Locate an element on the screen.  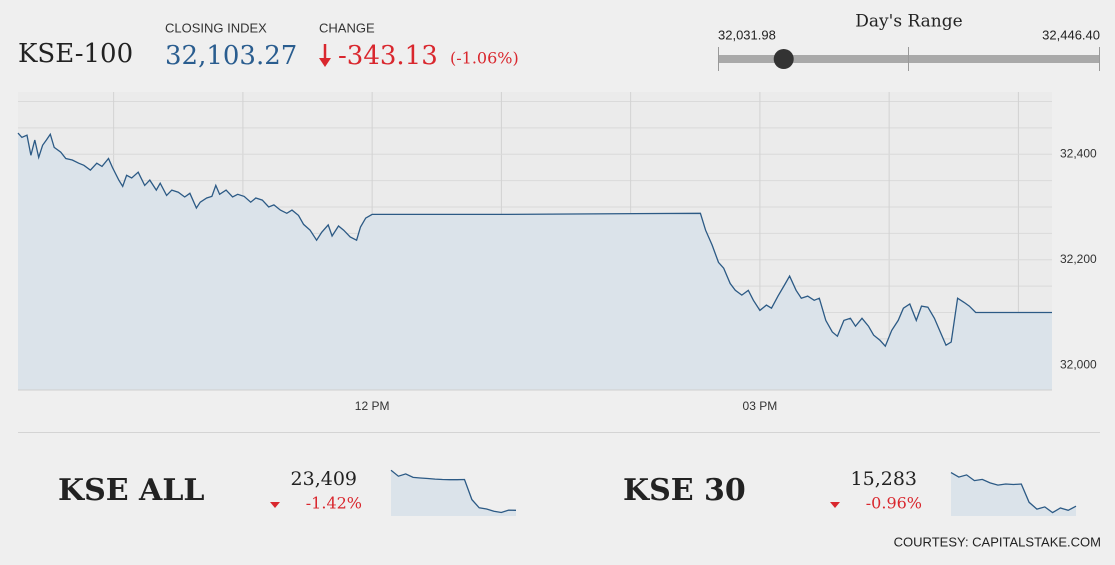
closing-caption: CLOSING INDEX is located at coordinates (216, 27).